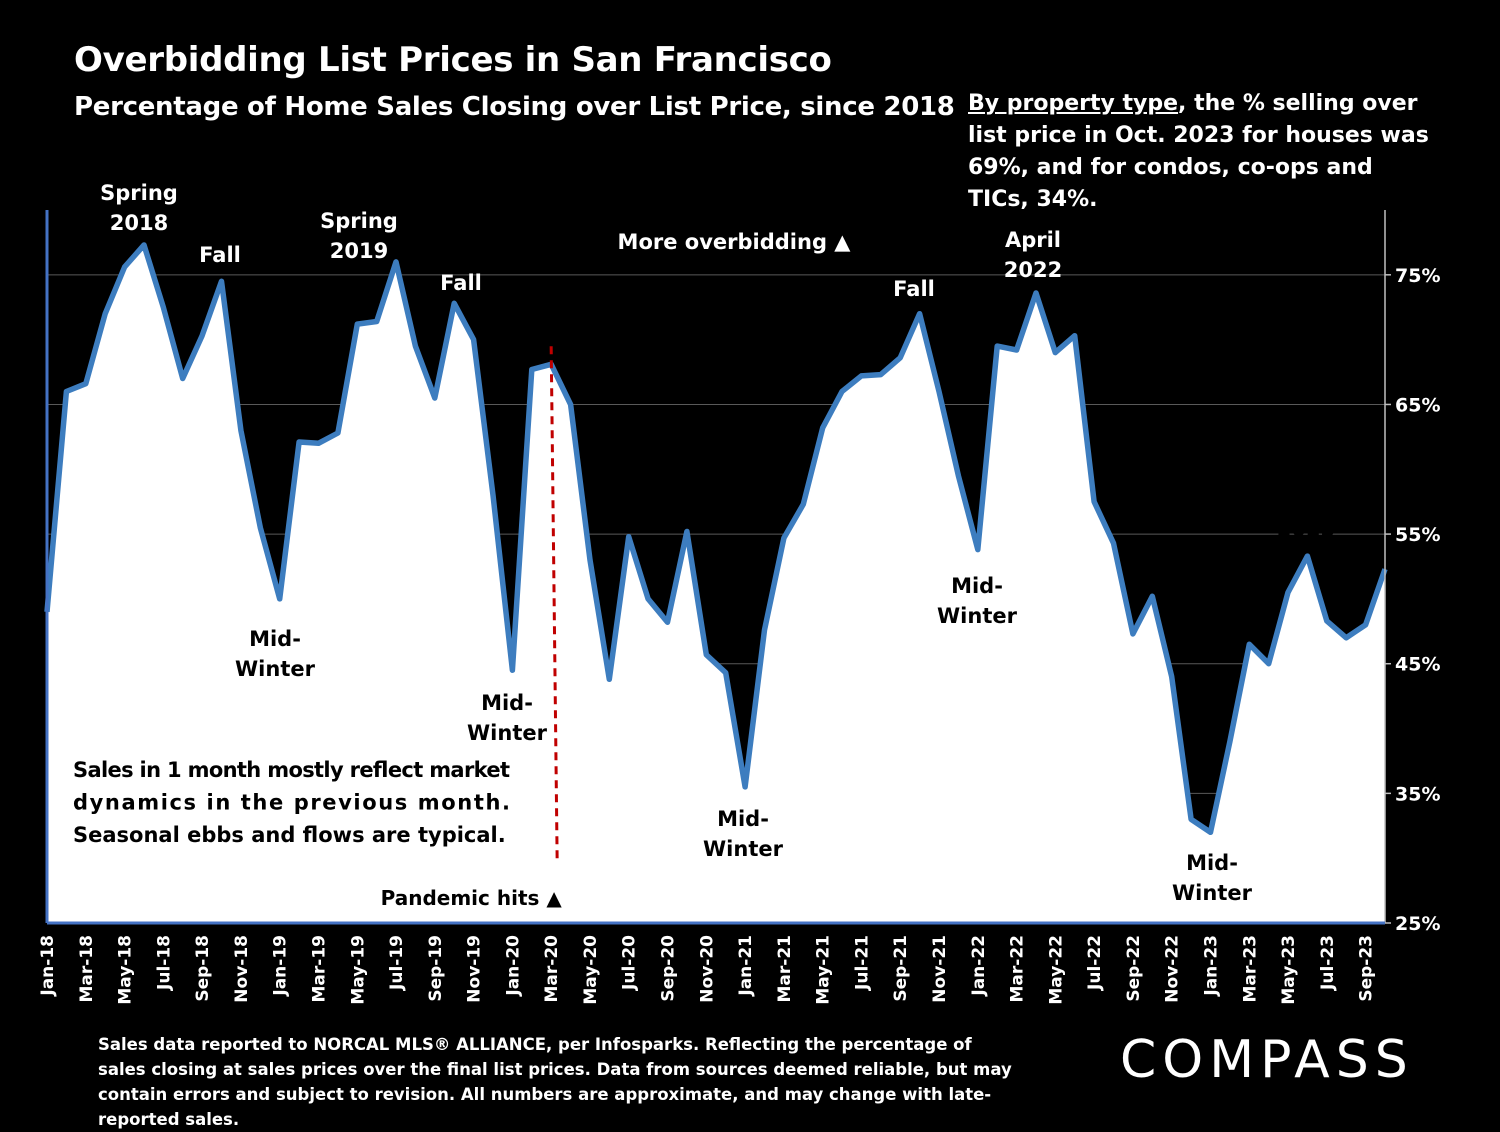 The width and height of the screenshot is (1500, 1132). I want to click on pandemic-label: Pandemic hits ▲, so click(472, 898).